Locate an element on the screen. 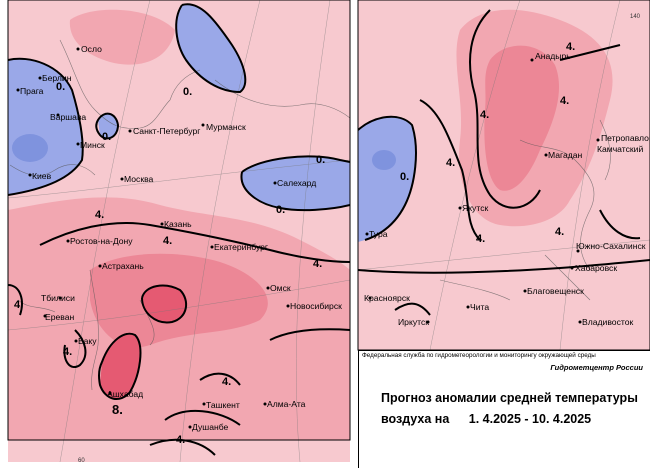 This screenshot has height=468, width=650. city-dushanbe: Душанбе is located at coordinates (210, 427).